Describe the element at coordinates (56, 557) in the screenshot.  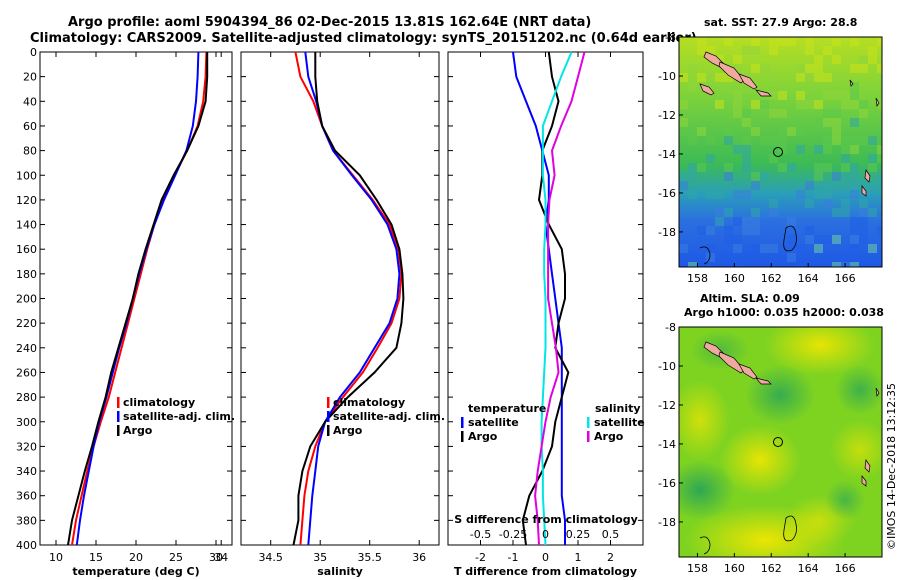
I see `x-tick-label: 10` at that location.